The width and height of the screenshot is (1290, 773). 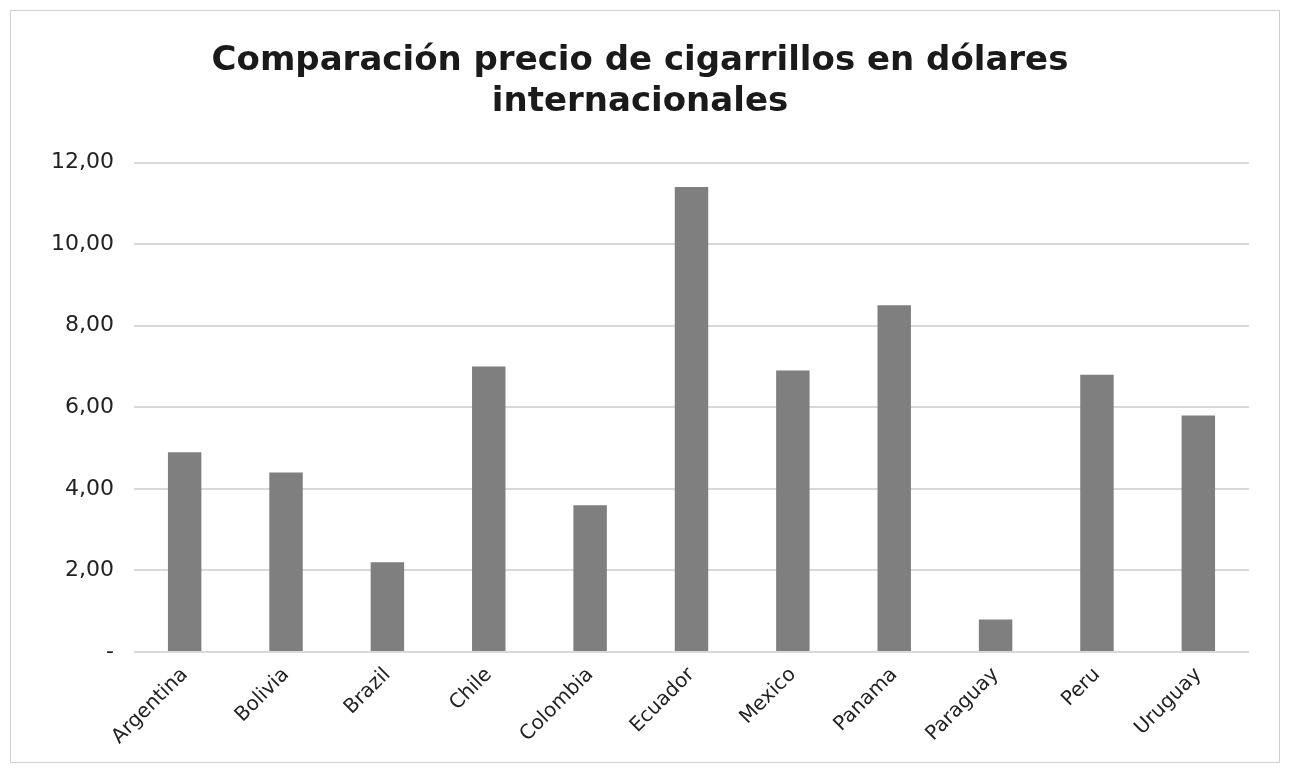 I want to click on chart-title: Comparación precio de cigarrillos en dólares internacionales, so click(x=640, y=79).